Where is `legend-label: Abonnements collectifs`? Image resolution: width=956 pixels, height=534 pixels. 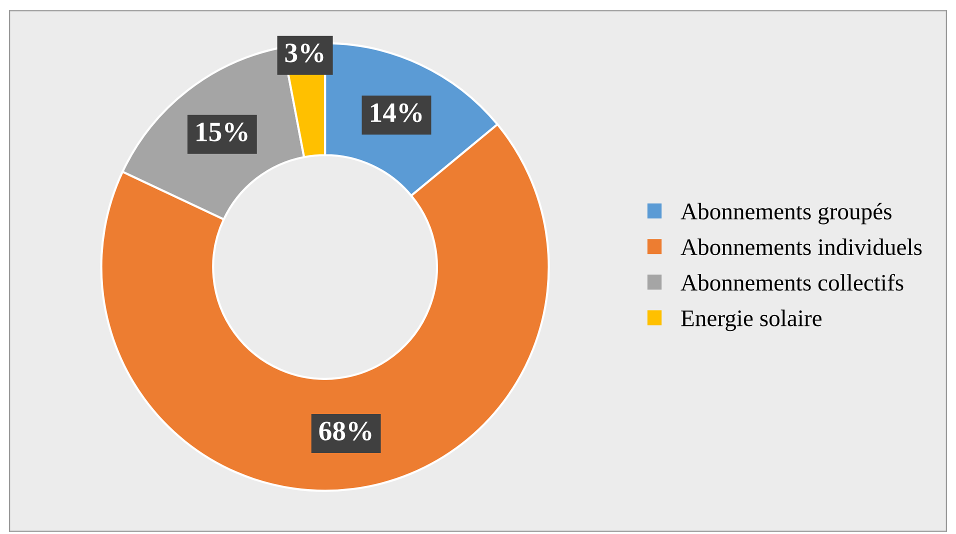
legend-label: Abonnements collectifs is located at coordinates (792, 282).